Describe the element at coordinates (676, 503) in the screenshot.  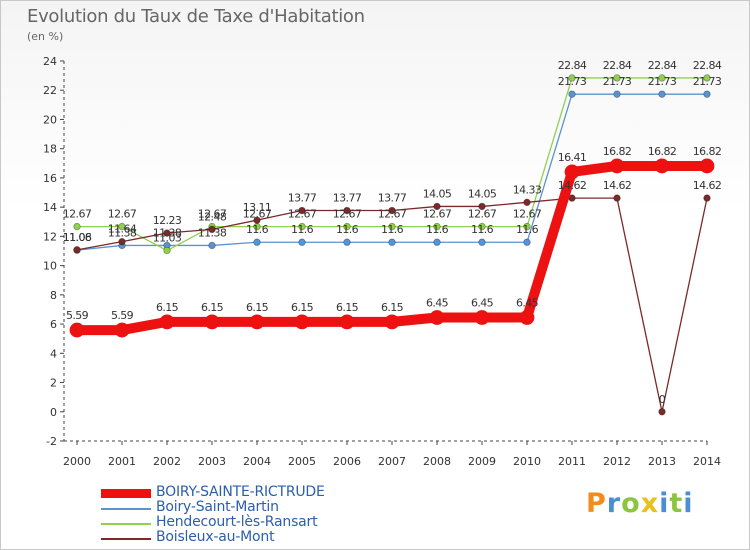
I see `logo-letter: t` at that location.